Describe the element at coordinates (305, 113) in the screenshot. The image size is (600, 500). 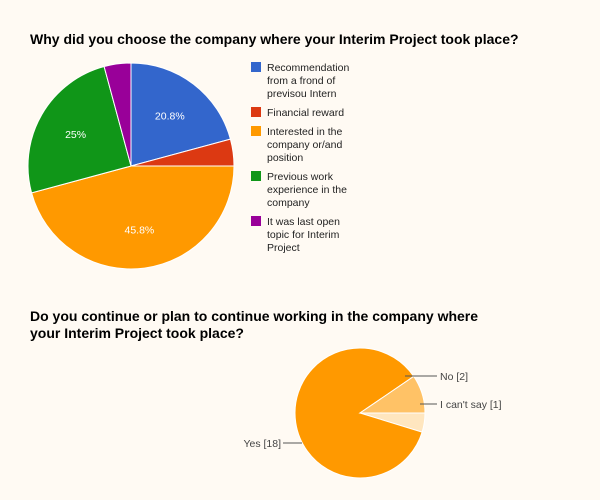
I see `chart1-legend-label-1: Financial reward` at that location.